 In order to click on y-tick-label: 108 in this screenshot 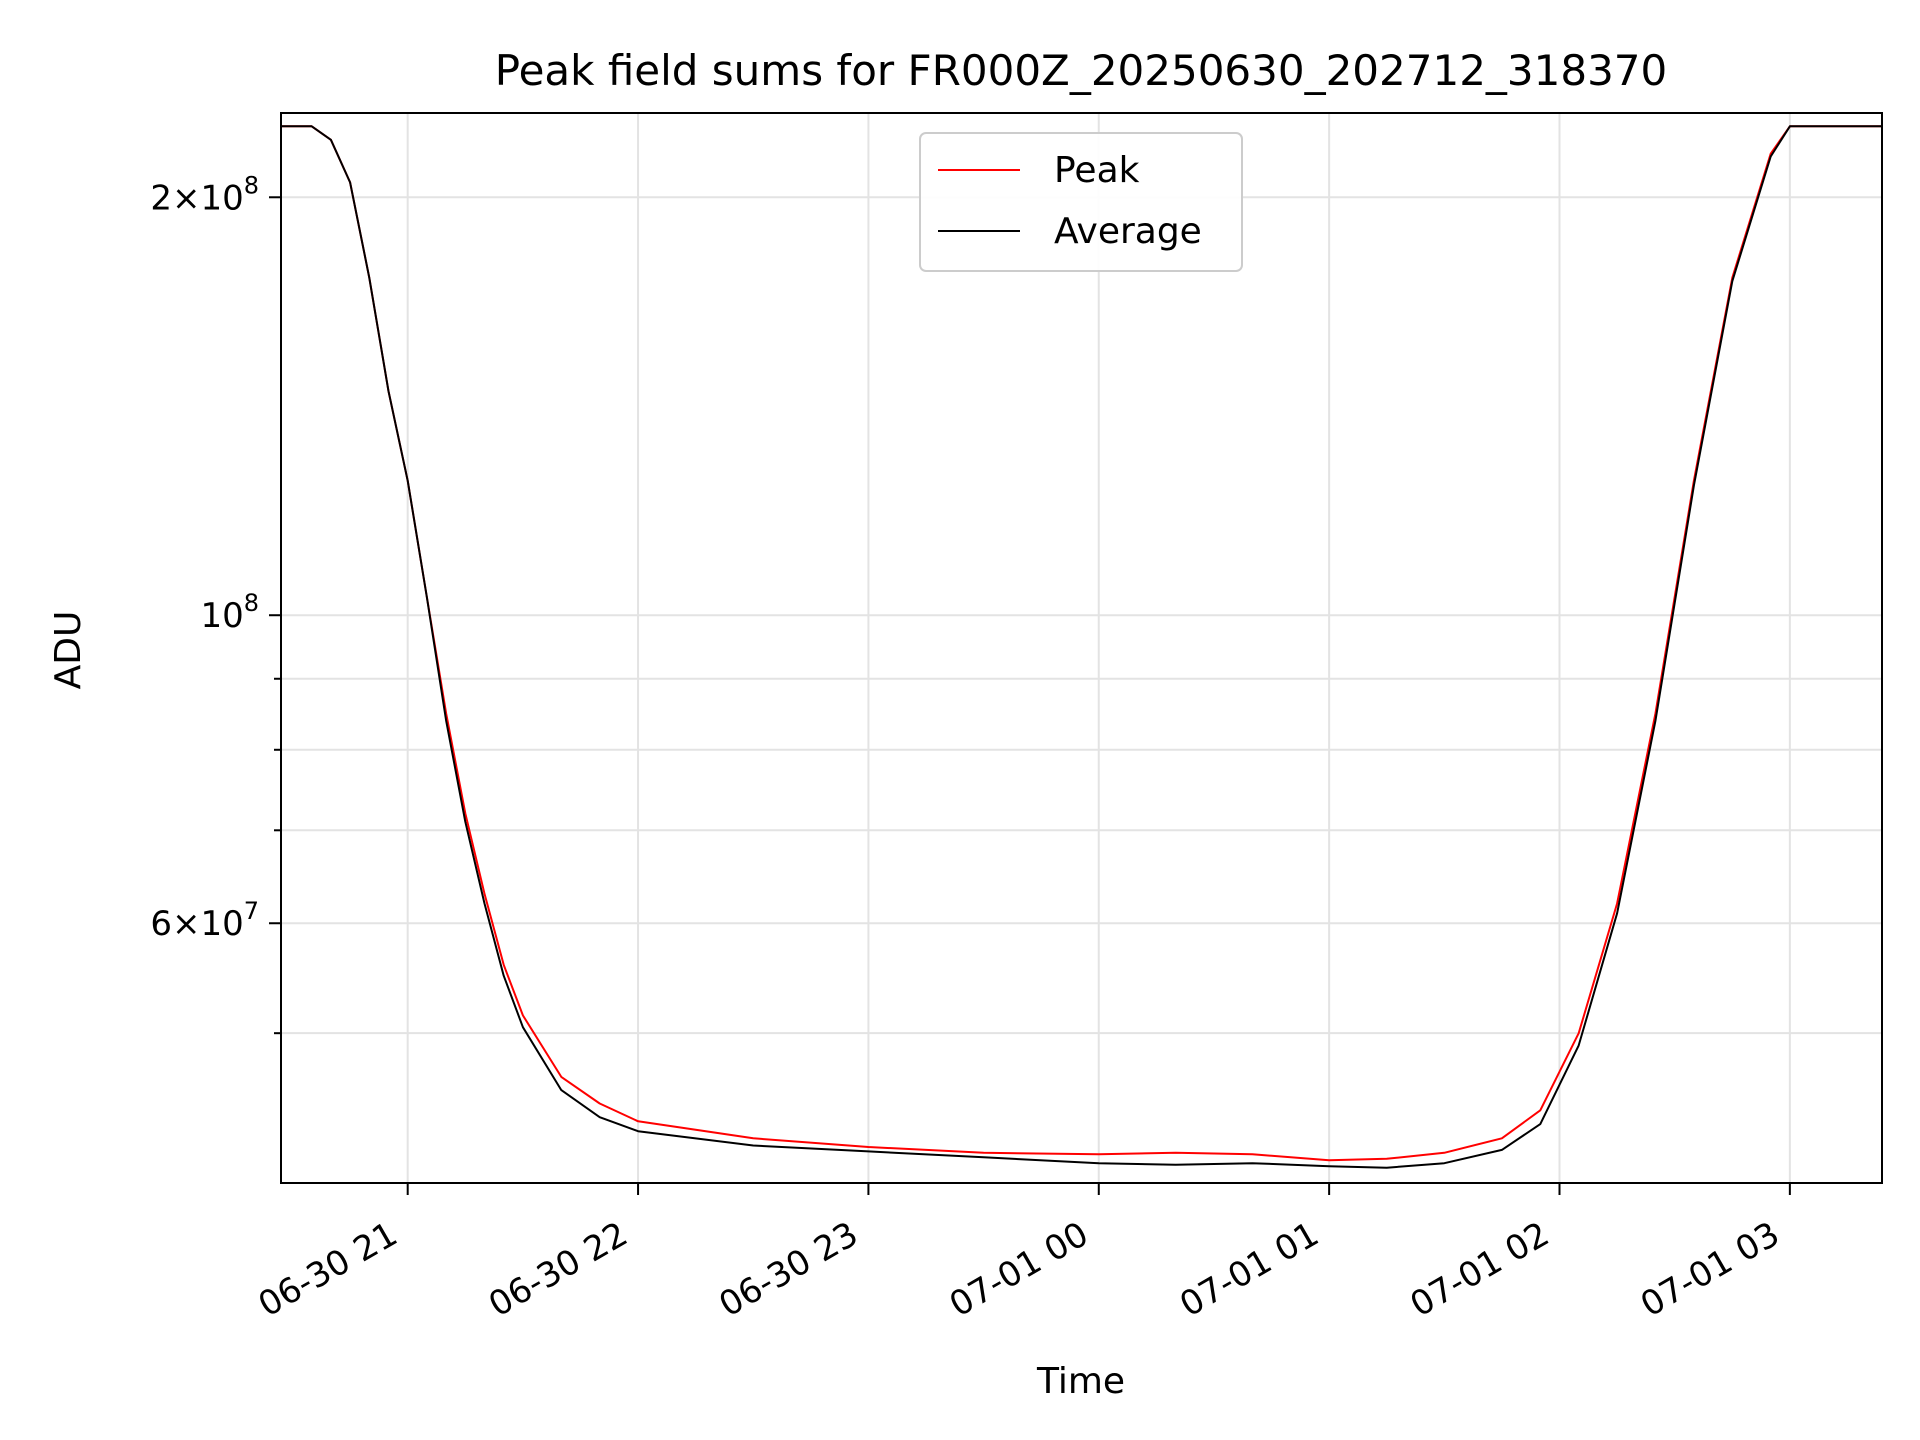, I will do `click(229, 612)`.